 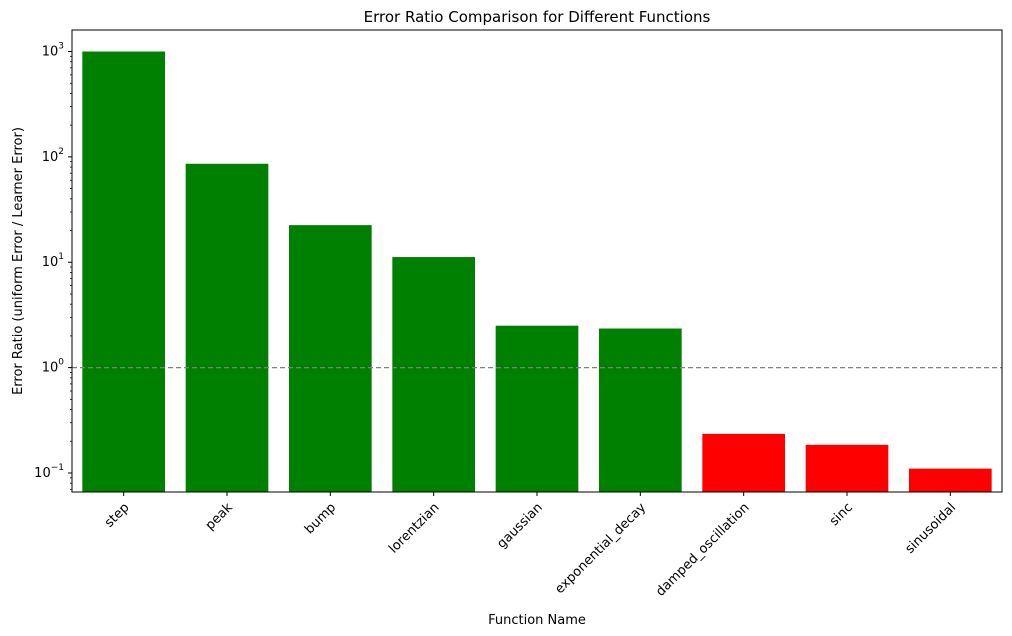 I want to click on y-ticks-layer: 10⁻¹ 10⁰ 10¹ 10² 10³, so click(x=53, y=266).